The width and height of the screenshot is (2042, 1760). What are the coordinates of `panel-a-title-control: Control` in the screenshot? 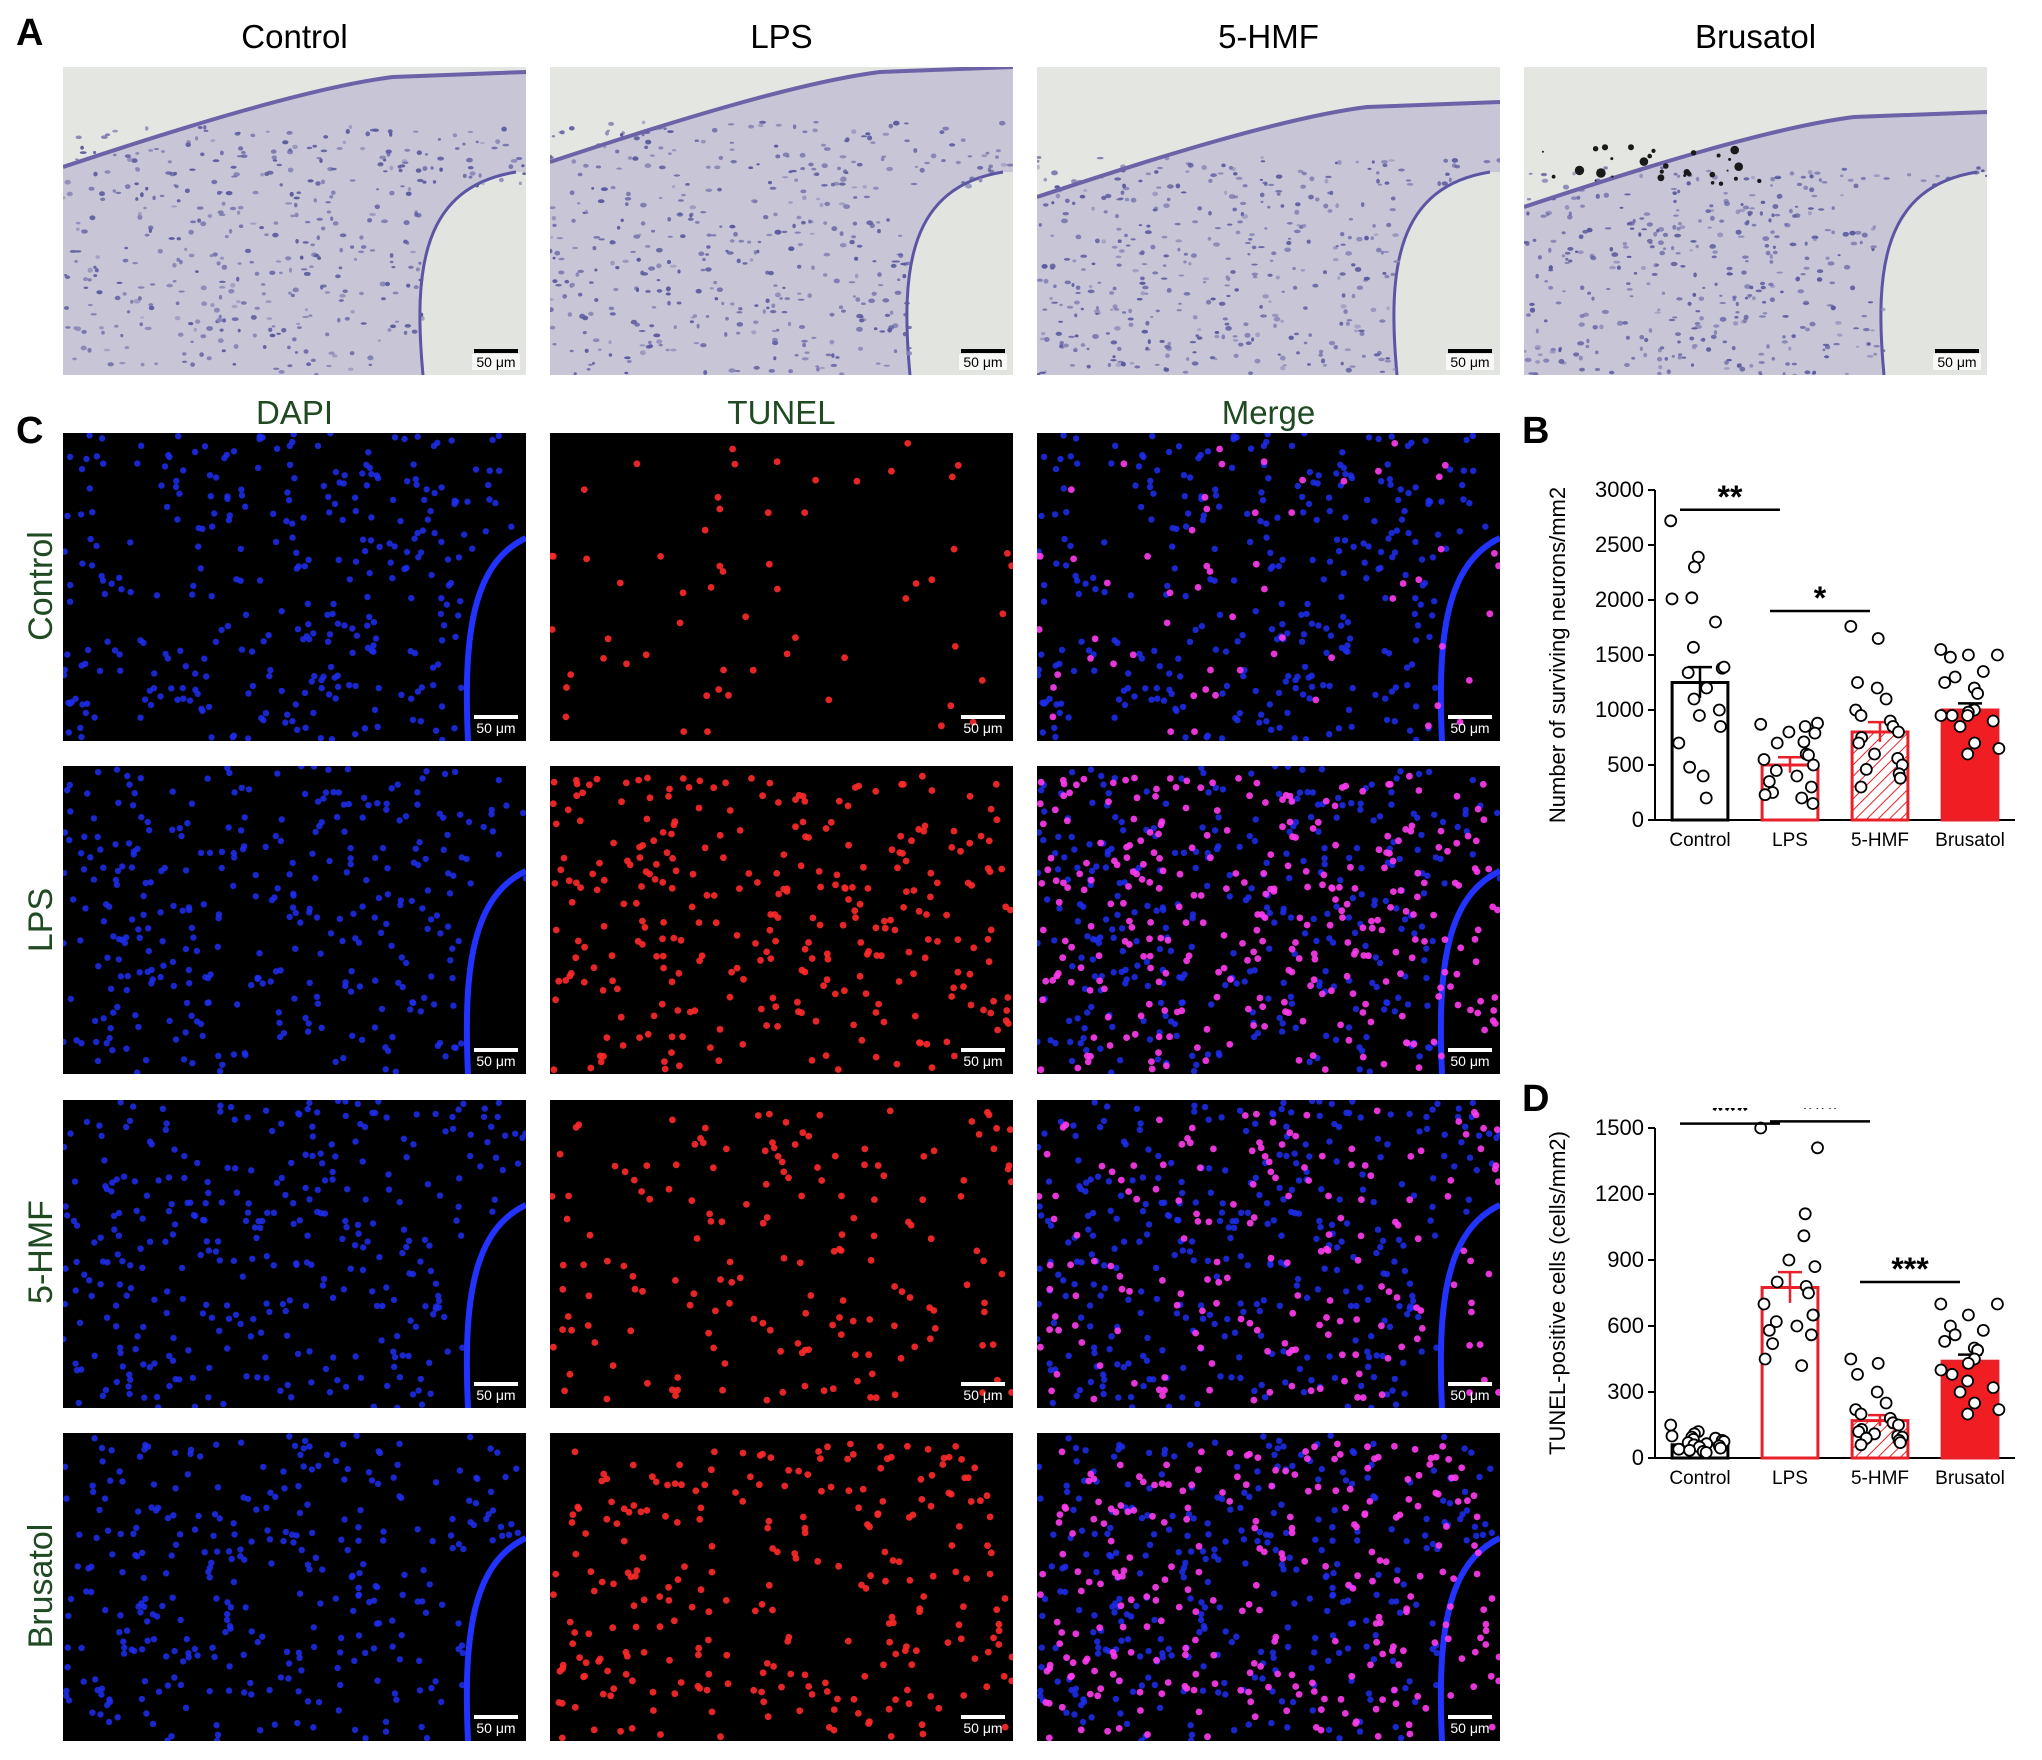 It's located at (294, 36).